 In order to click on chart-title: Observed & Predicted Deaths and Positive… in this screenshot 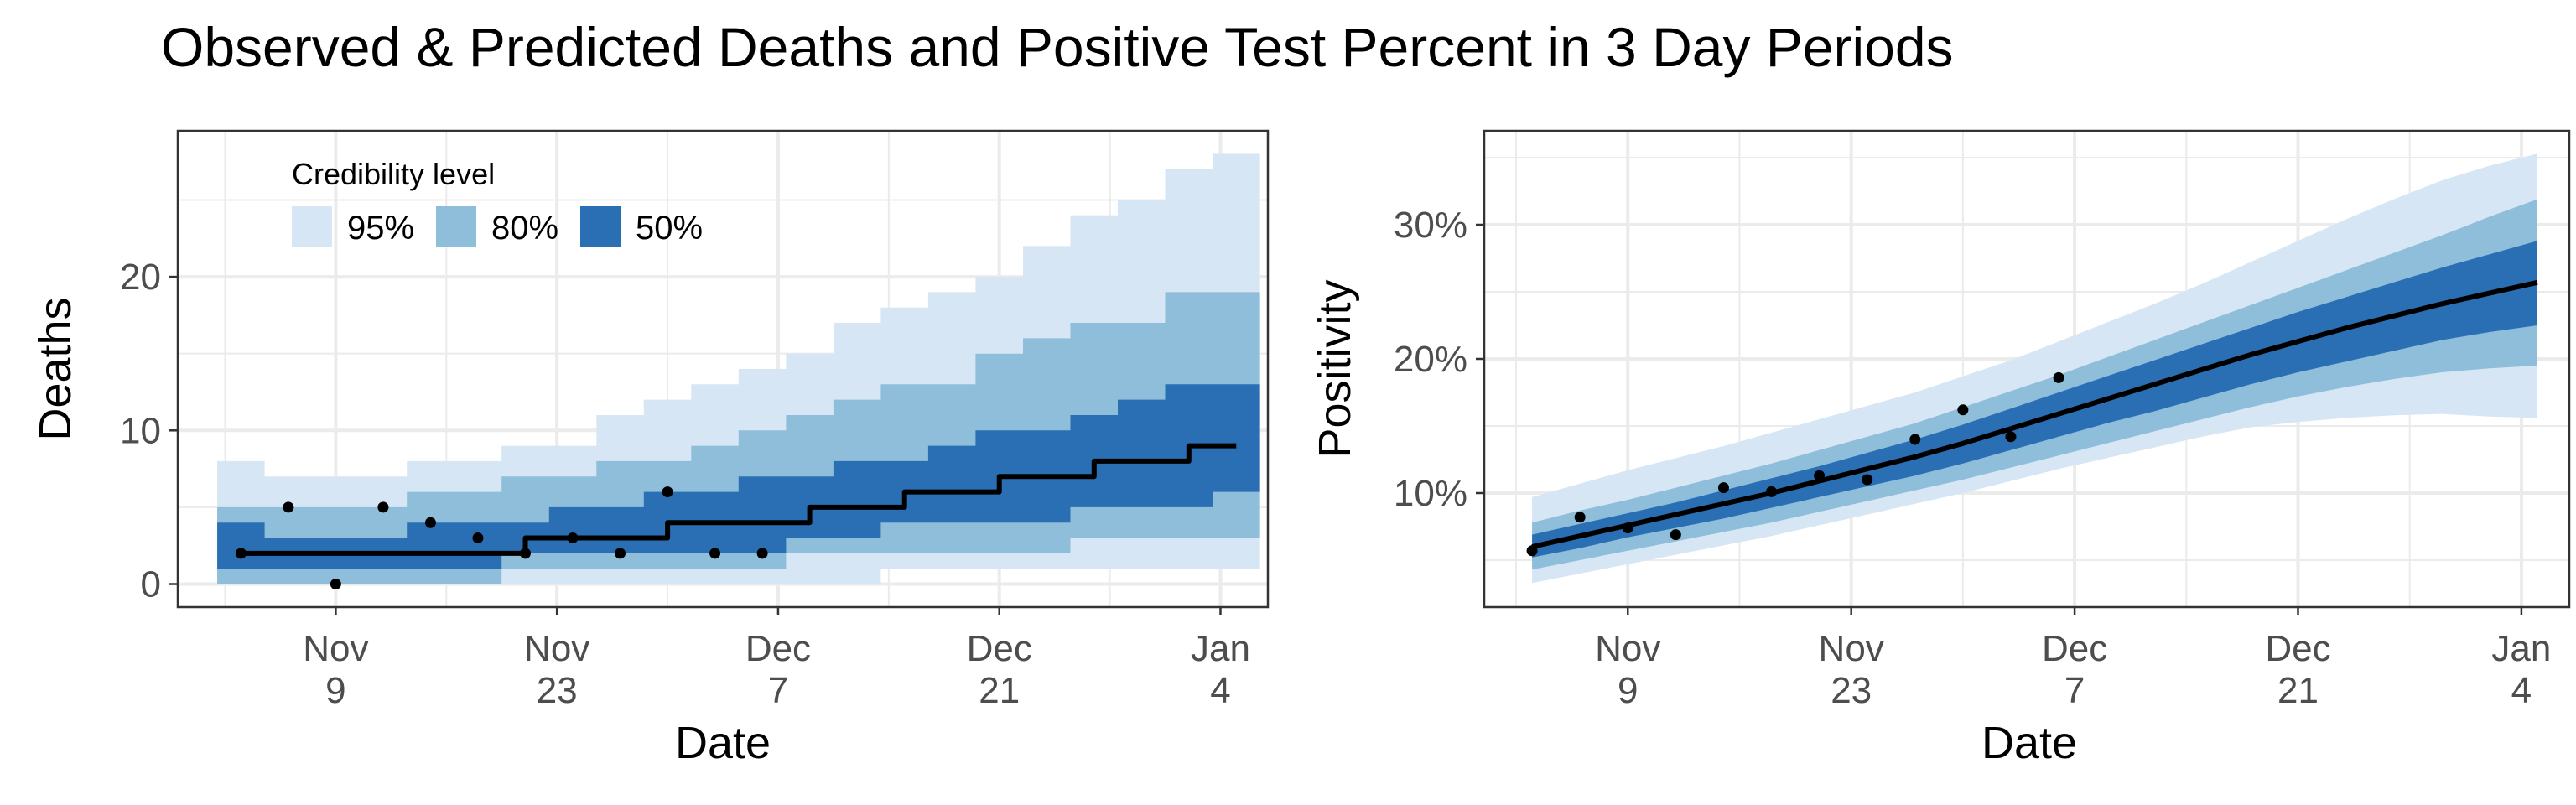, I will do `click(1057, 47)`.